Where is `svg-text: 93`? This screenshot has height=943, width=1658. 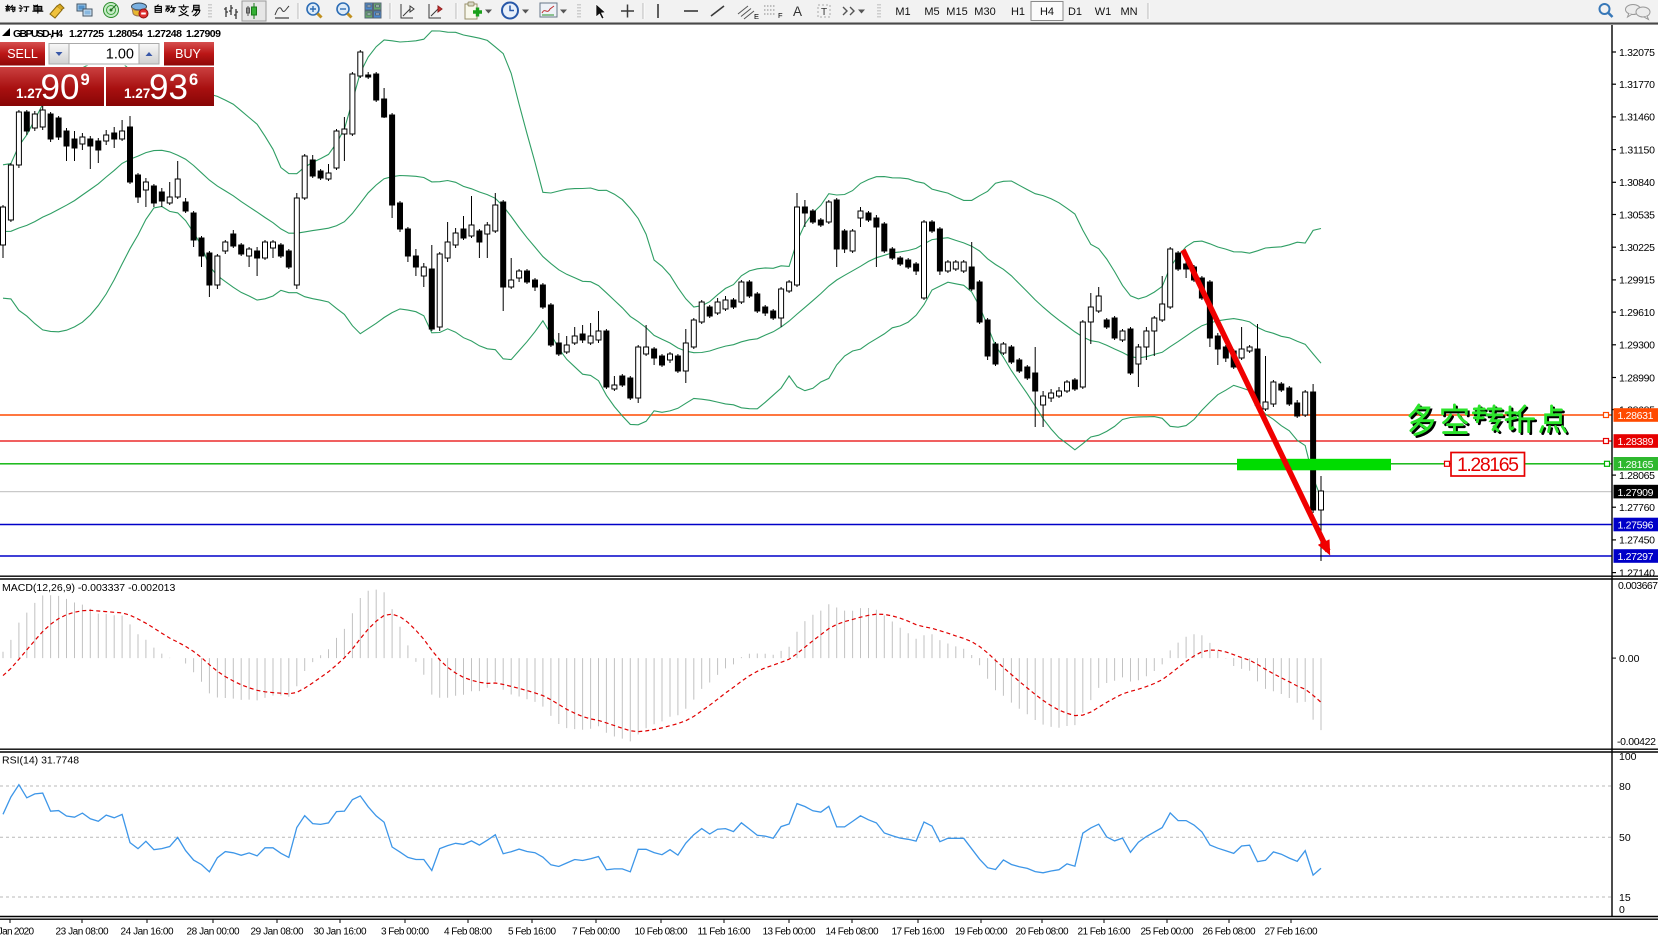
svg-text: 93 is located at coordinates (168, 87).